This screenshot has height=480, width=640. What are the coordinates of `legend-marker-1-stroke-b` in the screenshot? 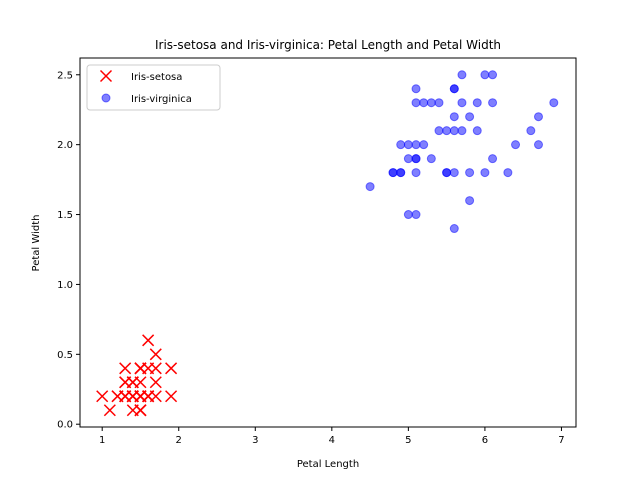 It's located at (106, 76).